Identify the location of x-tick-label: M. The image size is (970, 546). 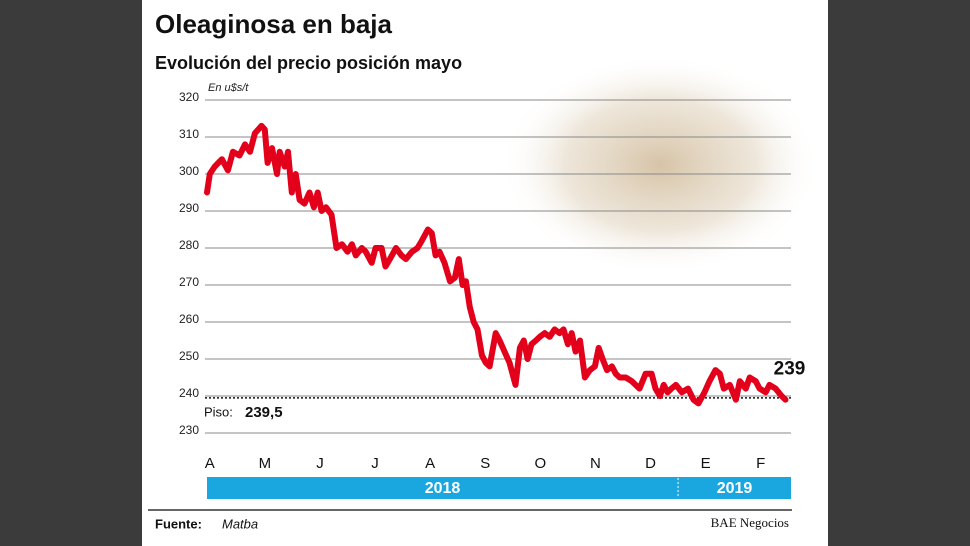
(265, 463).